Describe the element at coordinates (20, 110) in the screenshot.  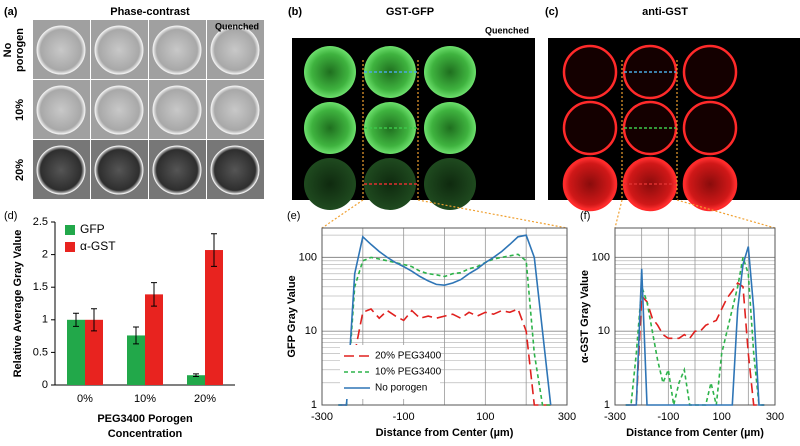
I see `row-label: 10%` at that location.